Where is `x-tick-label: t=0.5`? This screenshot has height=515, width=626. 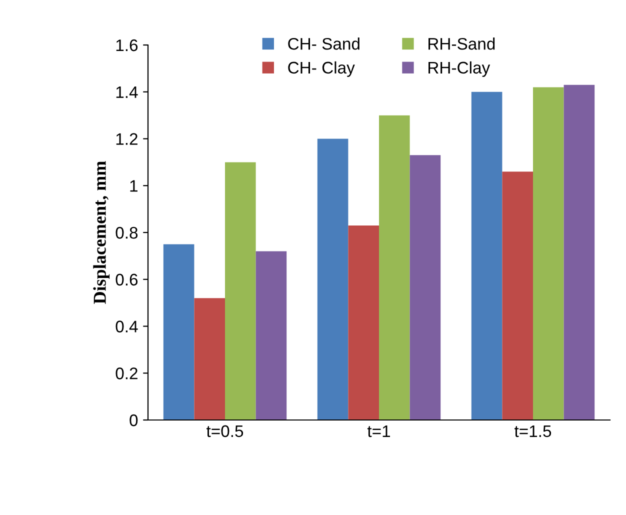 x-tick-label: t=0.5 is located at coordinates (225, 431).